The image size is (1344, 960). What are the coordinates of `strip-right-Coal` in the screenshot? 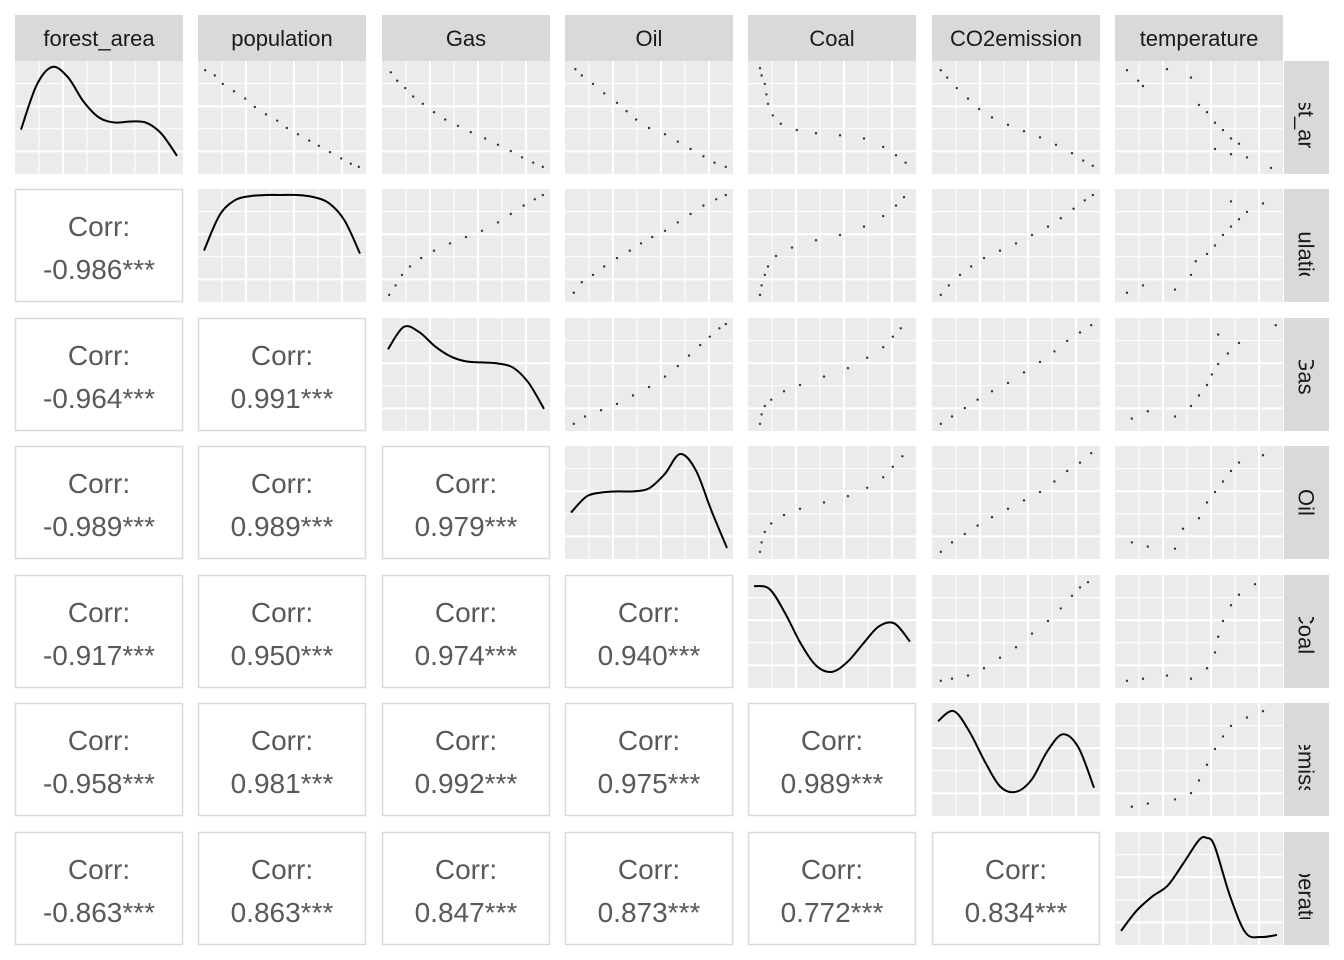 It's located at (1306, 631).